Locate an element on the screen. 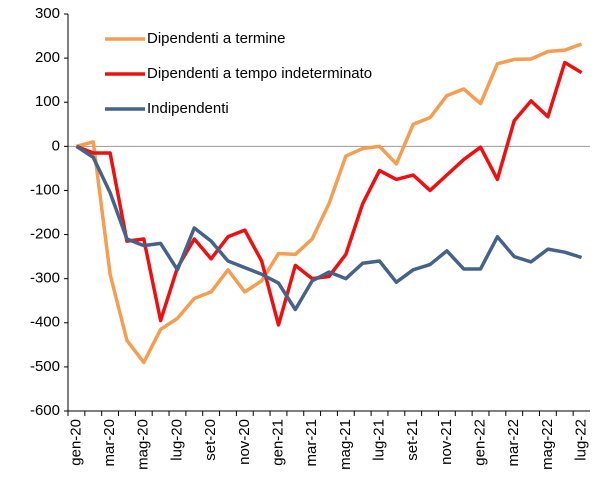 The image size is (598, 480). x-tick-label: mar-20 is located at coordinates (109, 443).